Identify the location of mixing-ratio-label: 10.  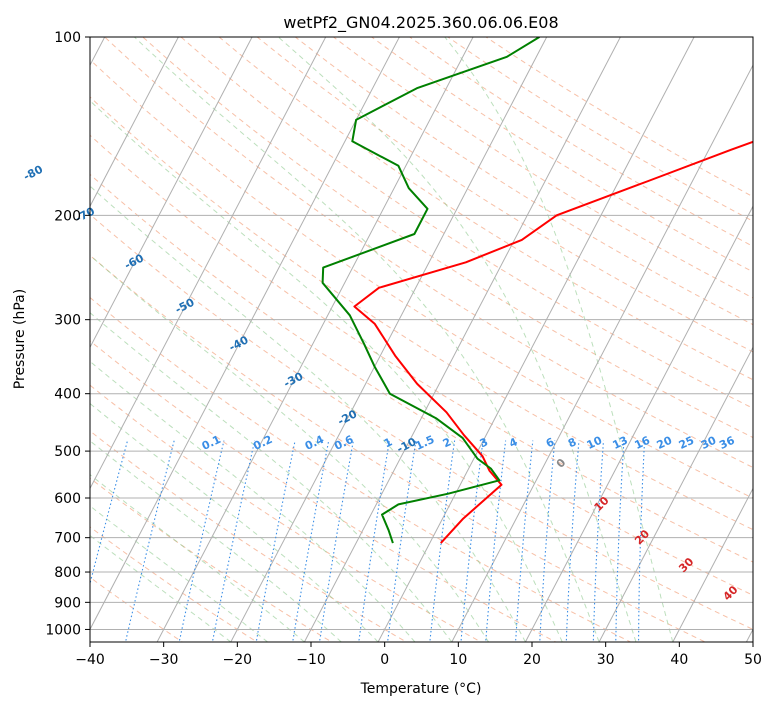
(595, 443).